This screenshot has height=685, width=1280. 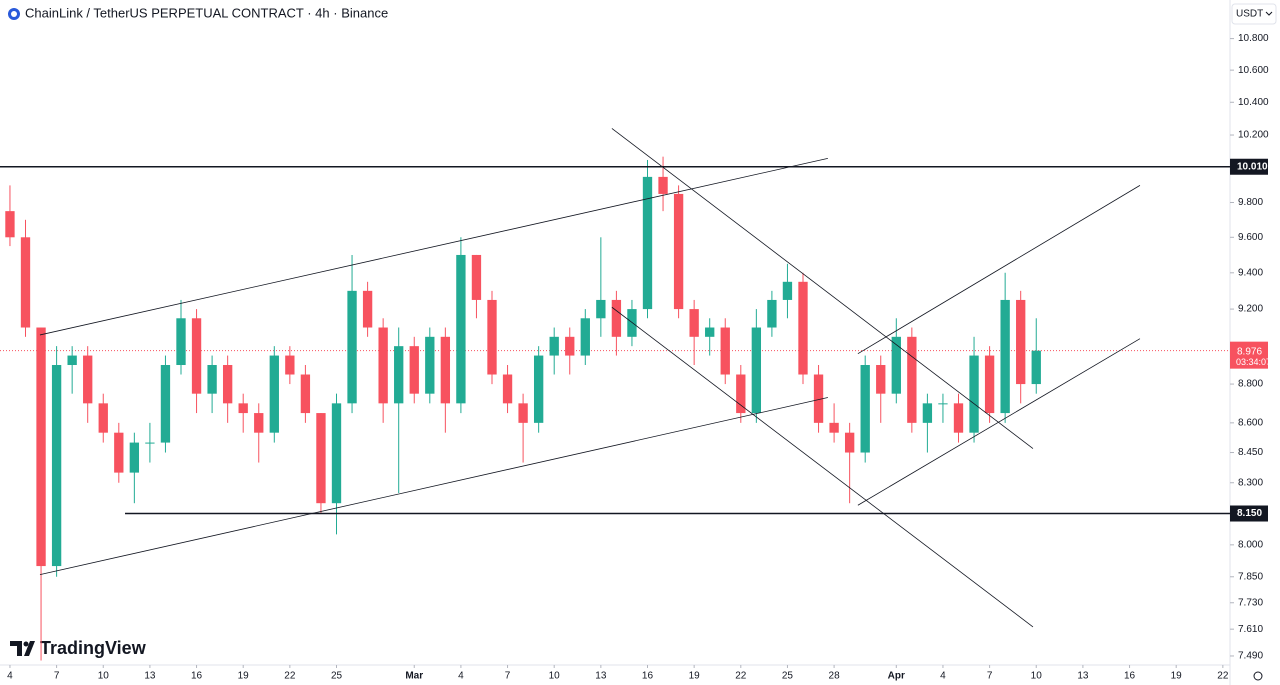 What do you see at coordinates (16, 648) in the screenshot?
I see `logo-mark` at bounding box center [16, 648].